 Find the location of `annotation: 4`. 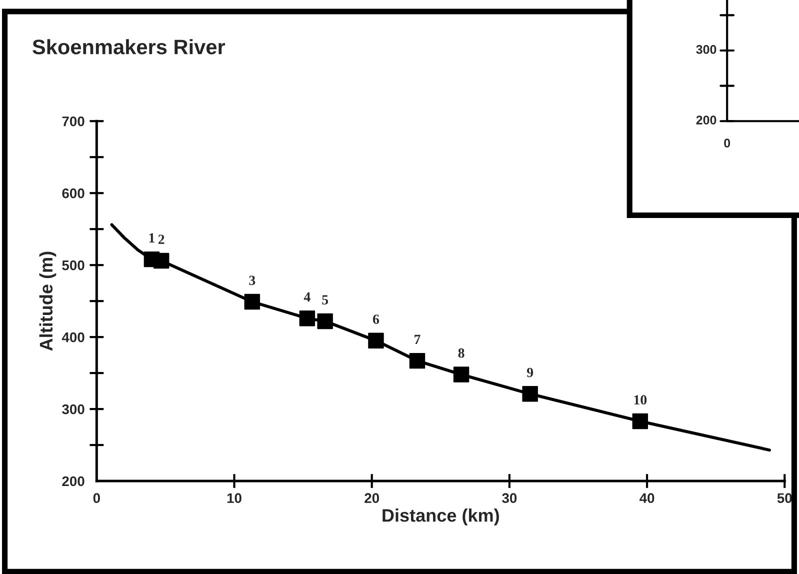

annotation: 4 is located at coordinates (307, 297).